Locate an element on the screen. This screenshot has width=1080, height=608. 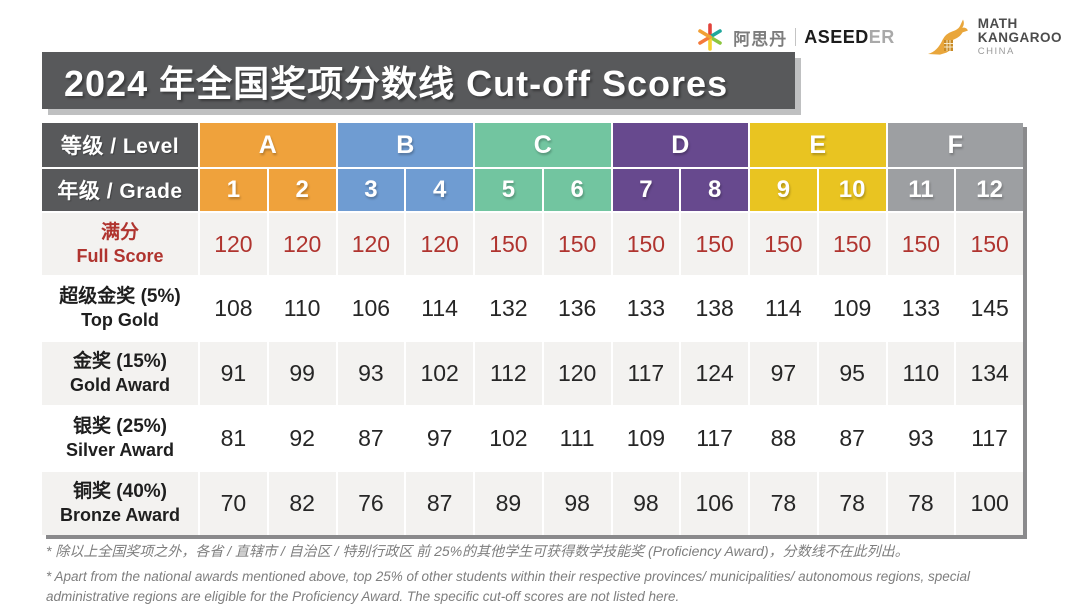
row-label-silver: 银奖 (25%) Silver Award is located at coordinates (120, 438).